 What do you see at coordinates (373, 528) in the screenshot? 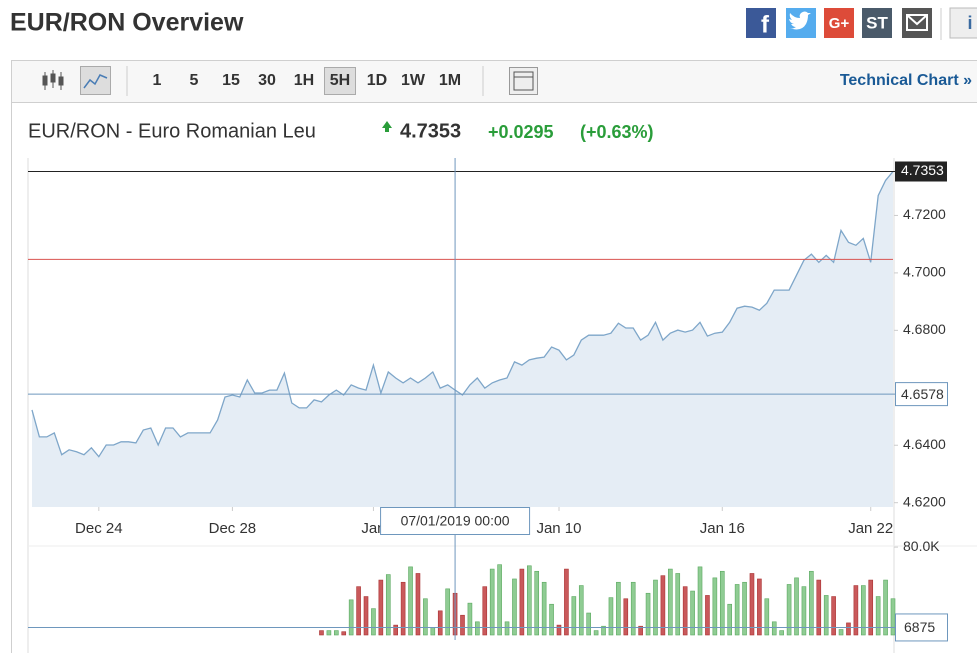
I see `x-tick-label: Jan` at bounding box center [373, 528].